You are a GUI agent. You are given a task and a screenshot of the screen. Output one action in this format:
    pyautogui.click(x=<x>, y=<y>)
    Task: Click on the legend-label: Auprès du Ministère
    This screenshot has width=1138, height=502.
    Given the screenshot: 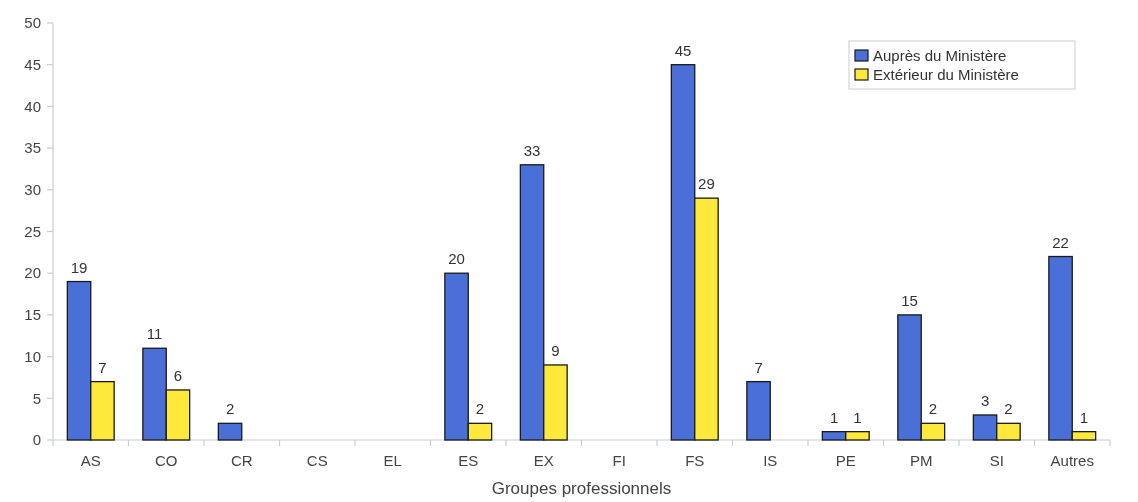 What is the action you would take?
    pyautogui.click(x=940, y=55)
    